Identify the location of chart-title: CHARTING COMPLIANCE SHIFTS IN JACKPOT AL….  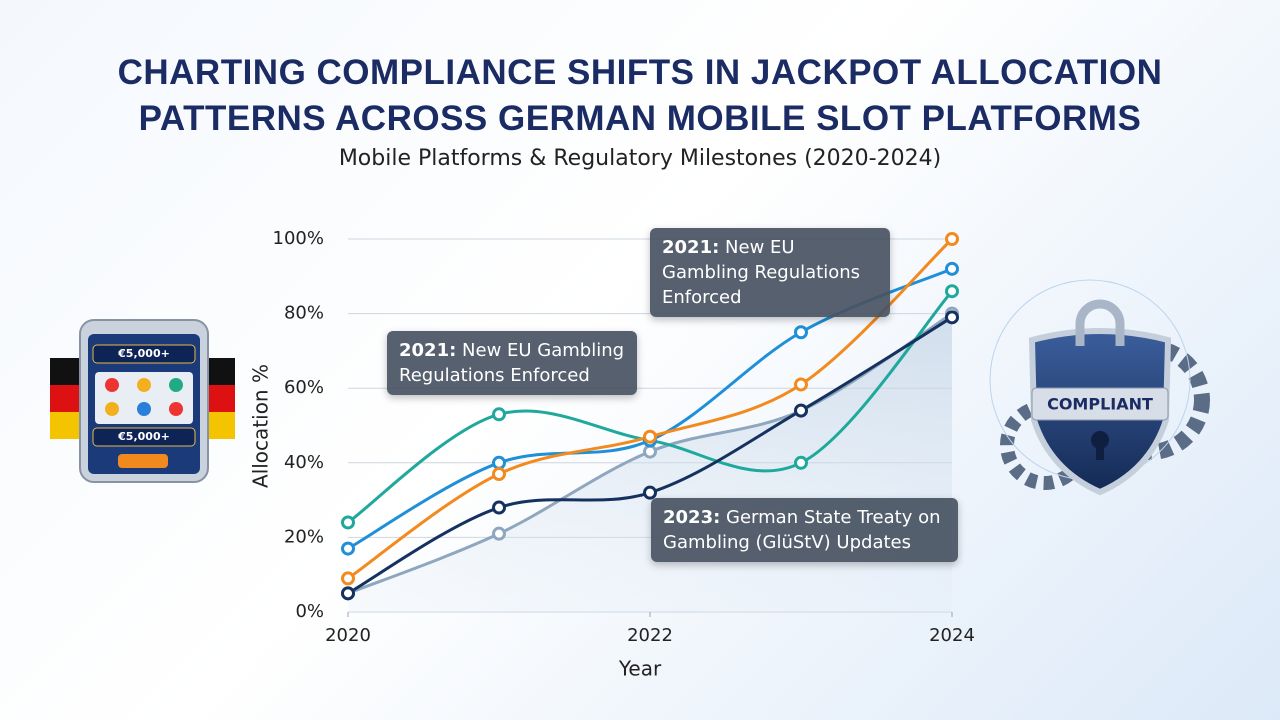
(640, 95).